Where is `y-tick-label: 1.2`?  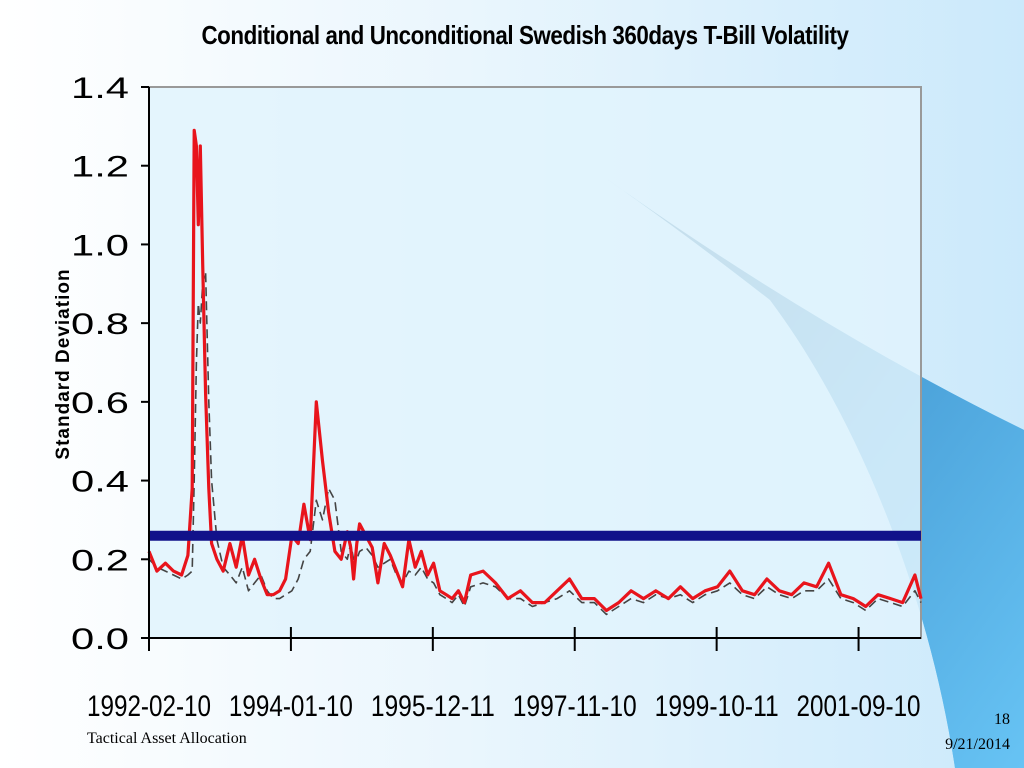
y-tick-label: 1.2 is located at coordinates (100, 167).